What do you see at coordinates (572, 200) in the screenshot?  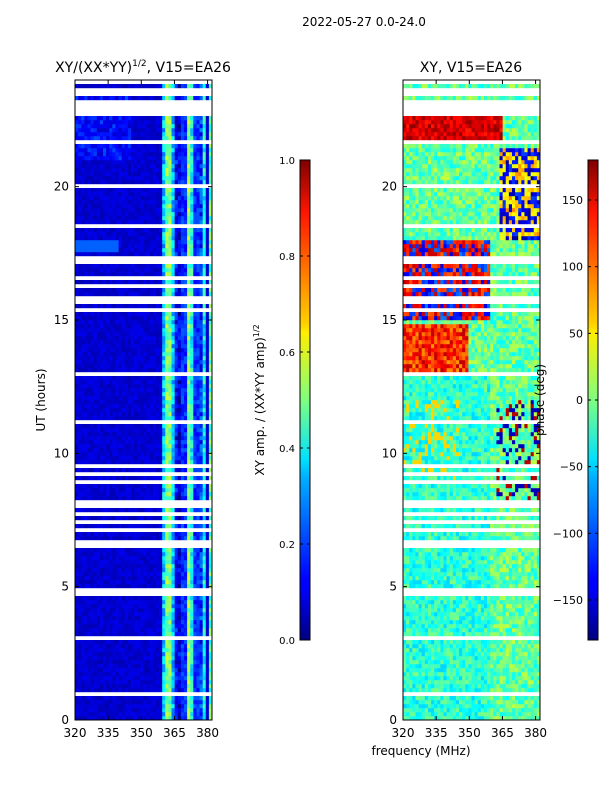 I see `colorbar-tick-label: 150` at bounding box center [572, 200].